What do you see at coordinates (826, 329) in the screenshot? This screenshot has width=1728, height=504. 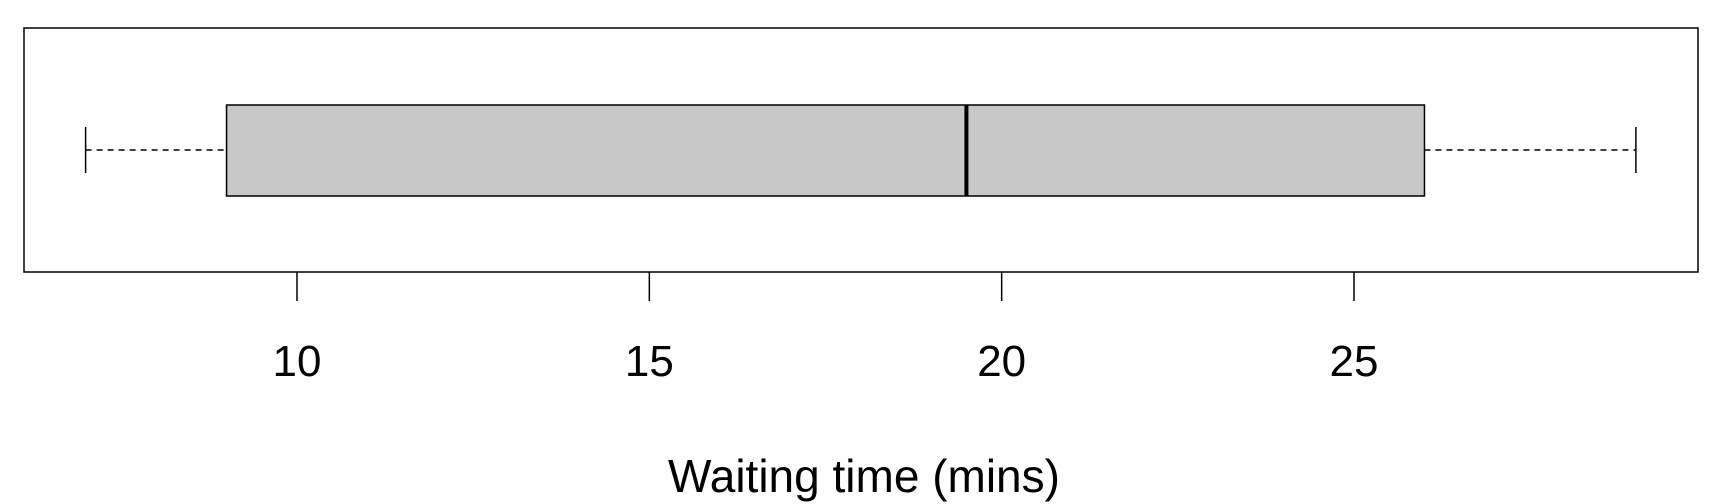 I see `x-axis: 10 15 20 25` at bounding box center [826, 329].